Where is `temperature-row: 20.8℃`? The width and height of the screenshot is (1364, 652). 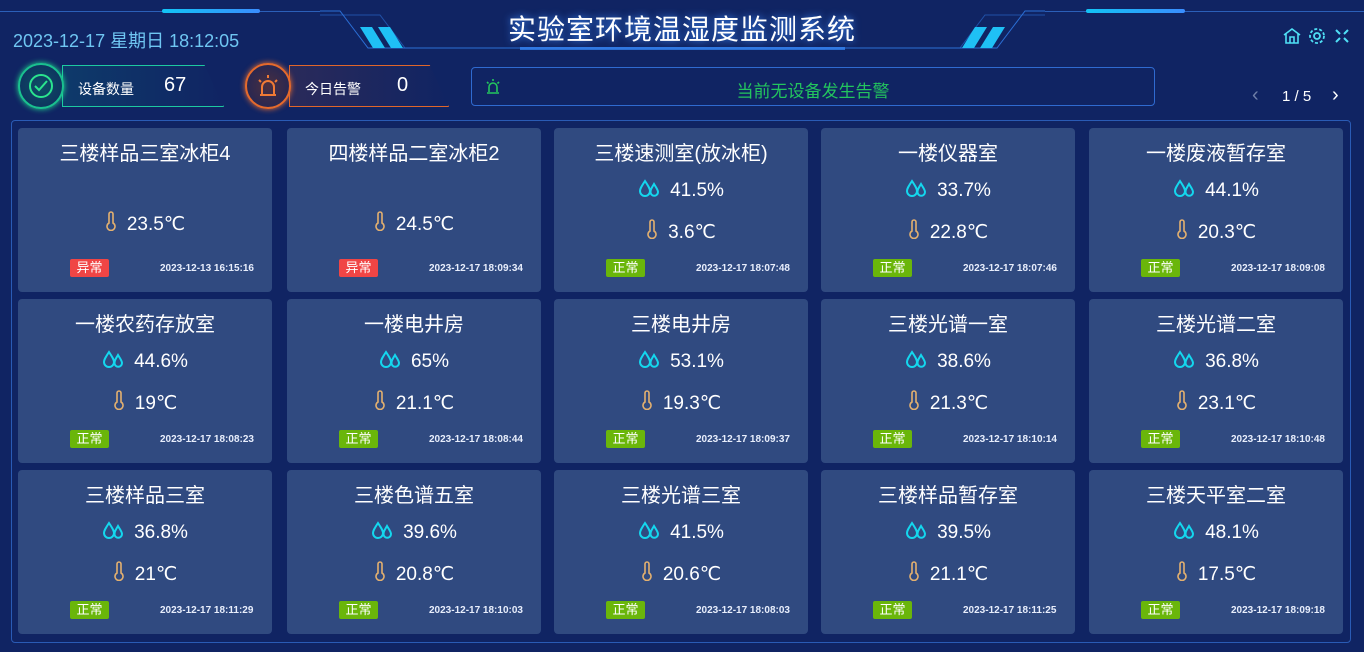 temperature-row: 20.8℃ is located at coordinates (414, 574).